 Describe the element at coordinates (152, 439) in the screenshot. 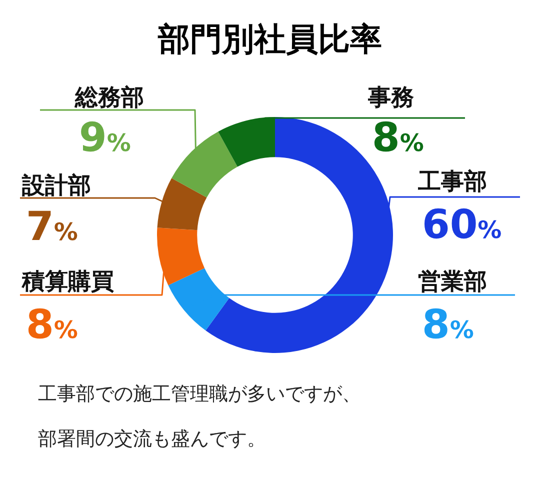

I see `text: 部署間の交流も盛んです。` at that location.